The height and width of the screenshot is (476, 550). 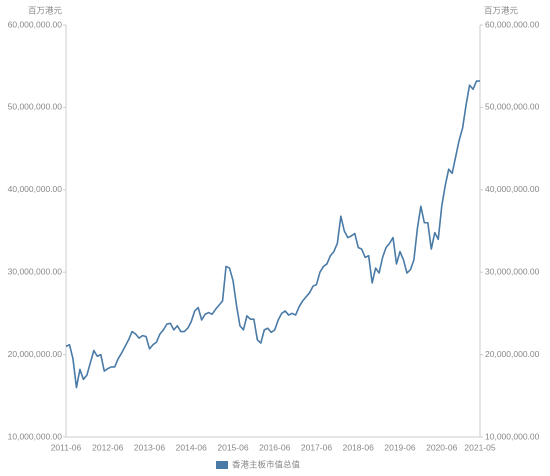 I want to click on x-tick-label: 2021-05, so click(x=479, y=447).